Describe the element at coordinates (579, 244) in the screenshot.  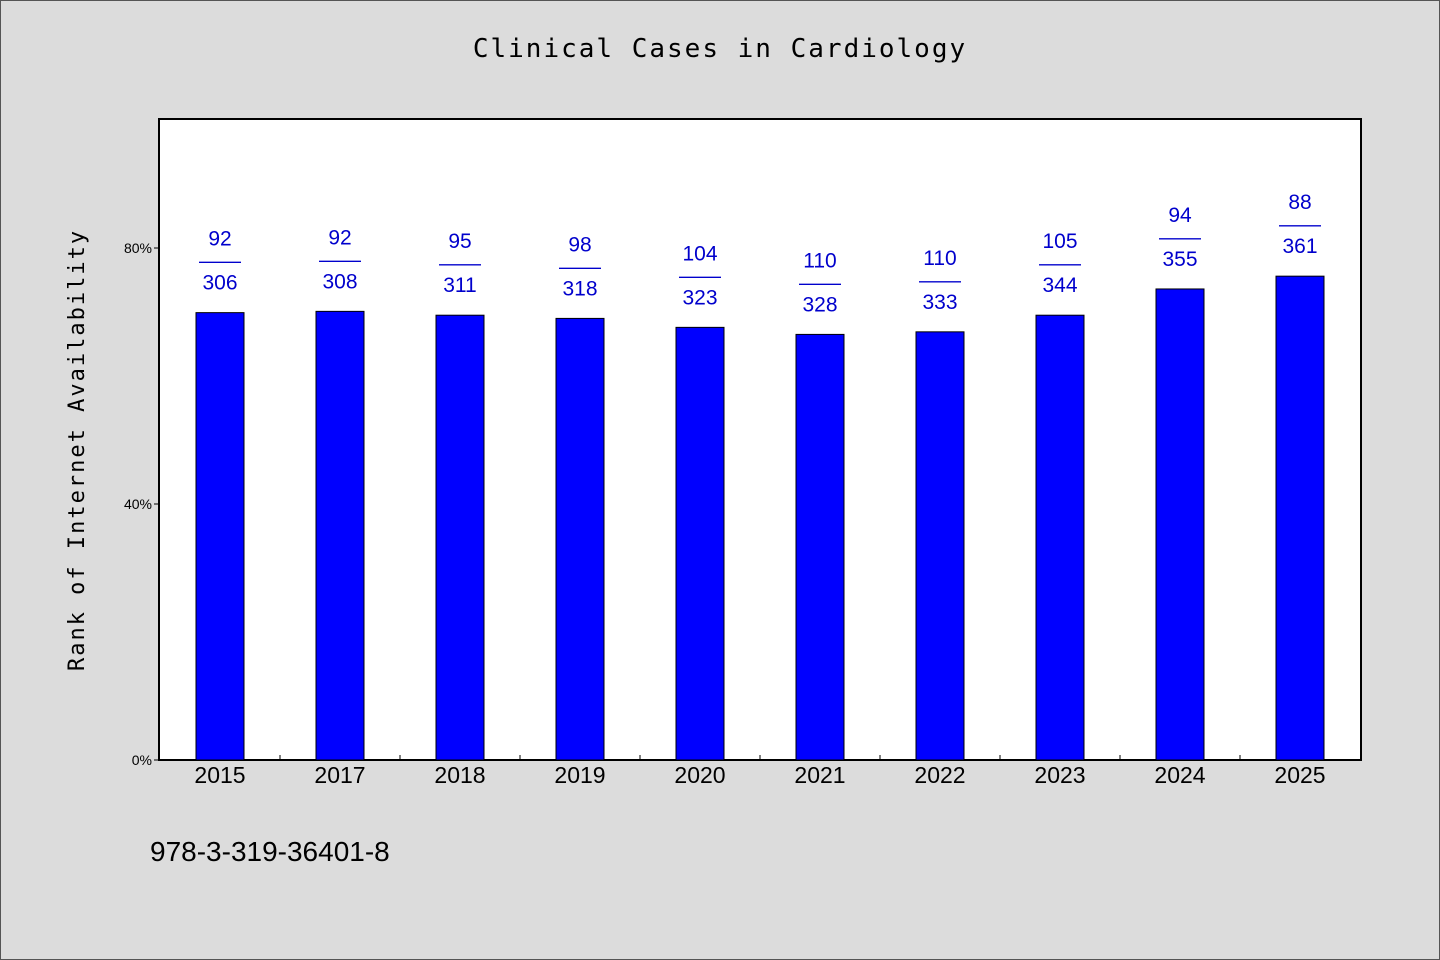
I see `data-label-top: 98` at that location.